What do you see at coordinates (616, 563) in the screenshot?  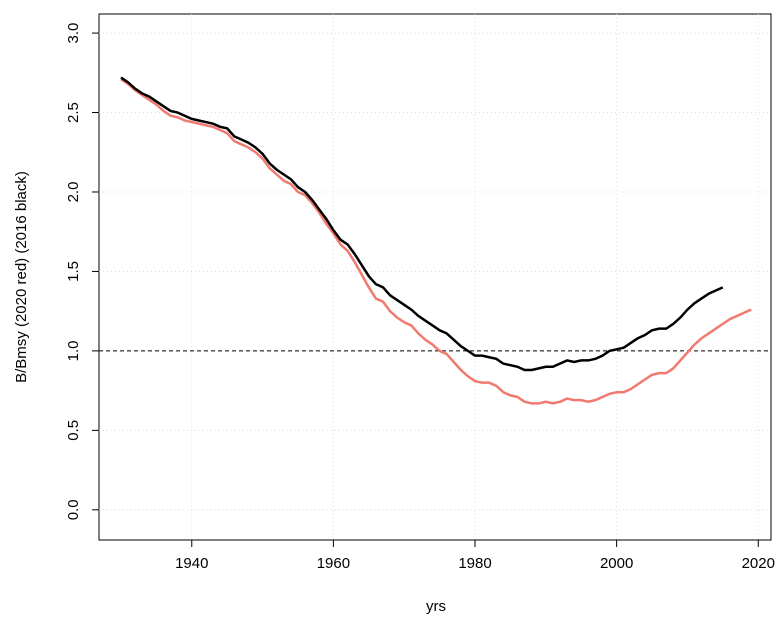 I see `x-tick-label: 2000` at bounding box center [616, 563].